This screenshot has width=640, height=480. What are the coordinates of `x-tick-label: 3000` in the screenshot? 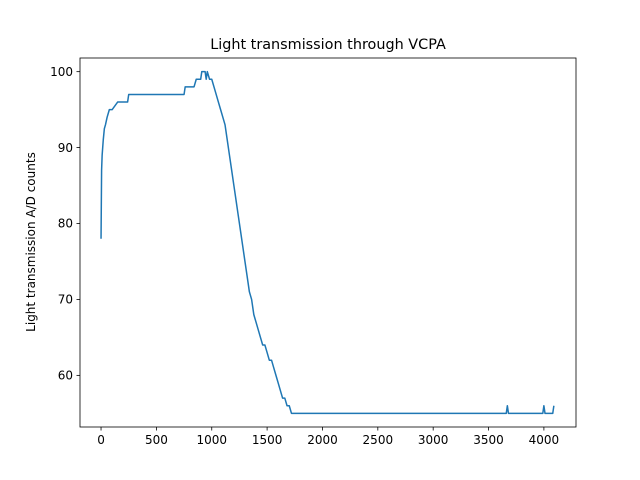 It's located at (433, 440).